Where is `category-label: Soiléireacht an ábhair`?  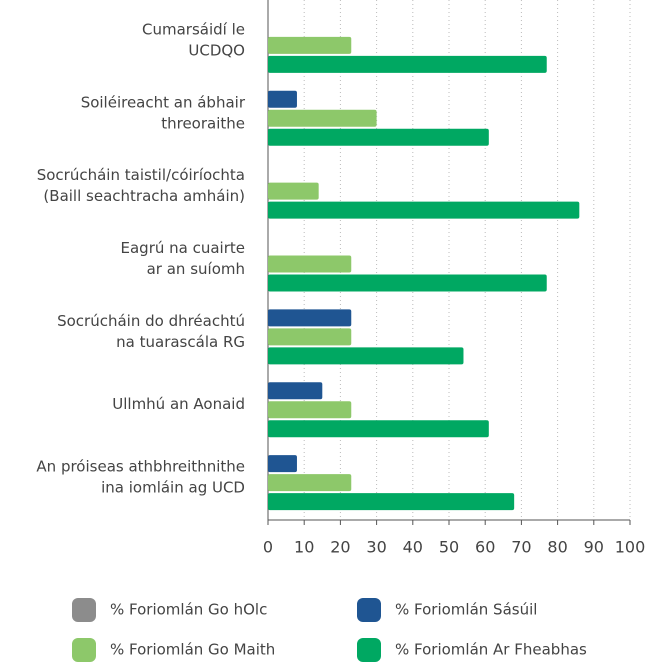 category-label: Soiléireacht an ábhair is located at coordinates (163, 102).